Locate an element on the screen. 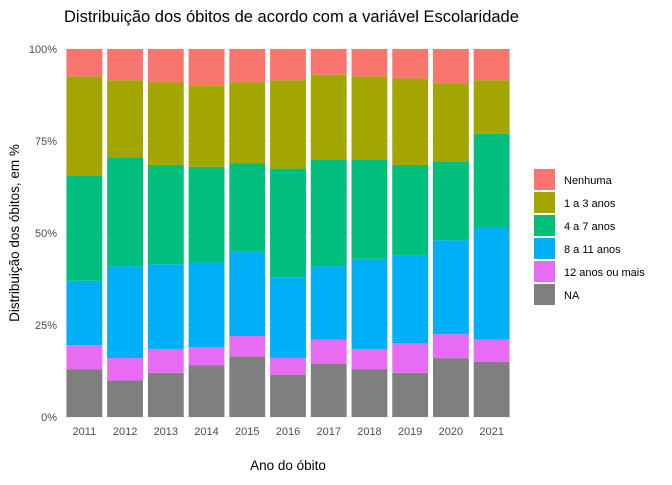 The width and height of the screenshot is (672, 485). bar-2011-4-a-7-anos is located at coordinates (84, 228).